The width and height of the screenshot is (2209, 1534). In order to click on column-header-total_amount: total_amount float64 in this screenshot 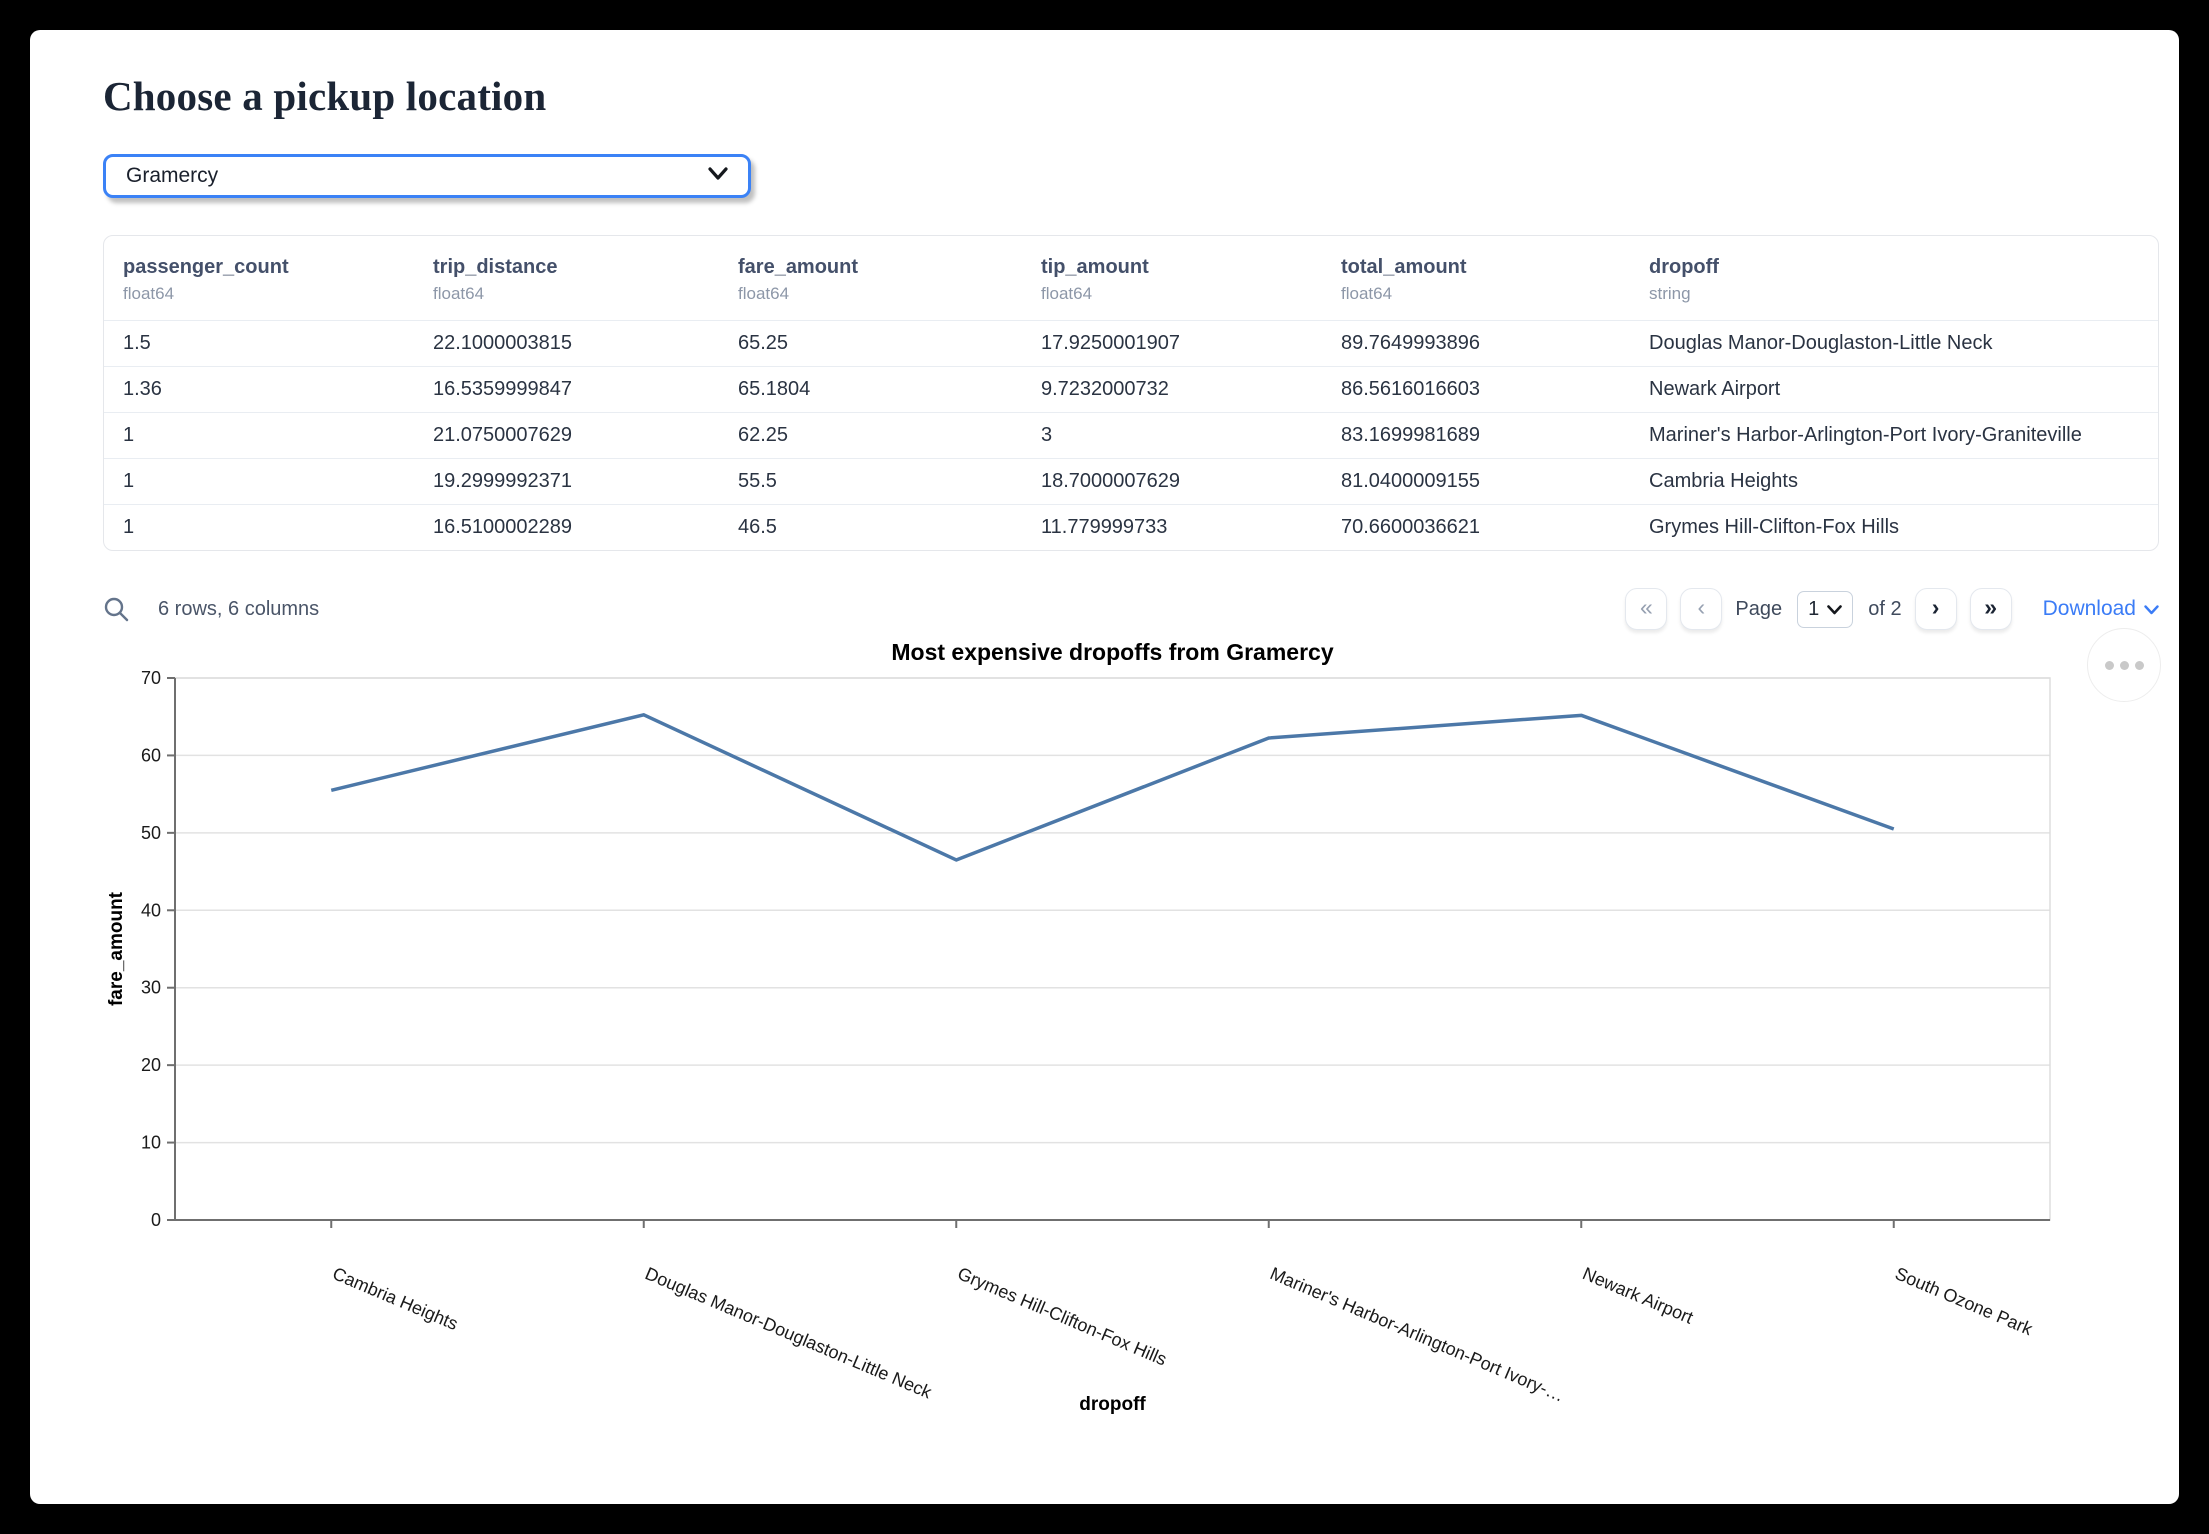, I will do `click(1476, 278)`.